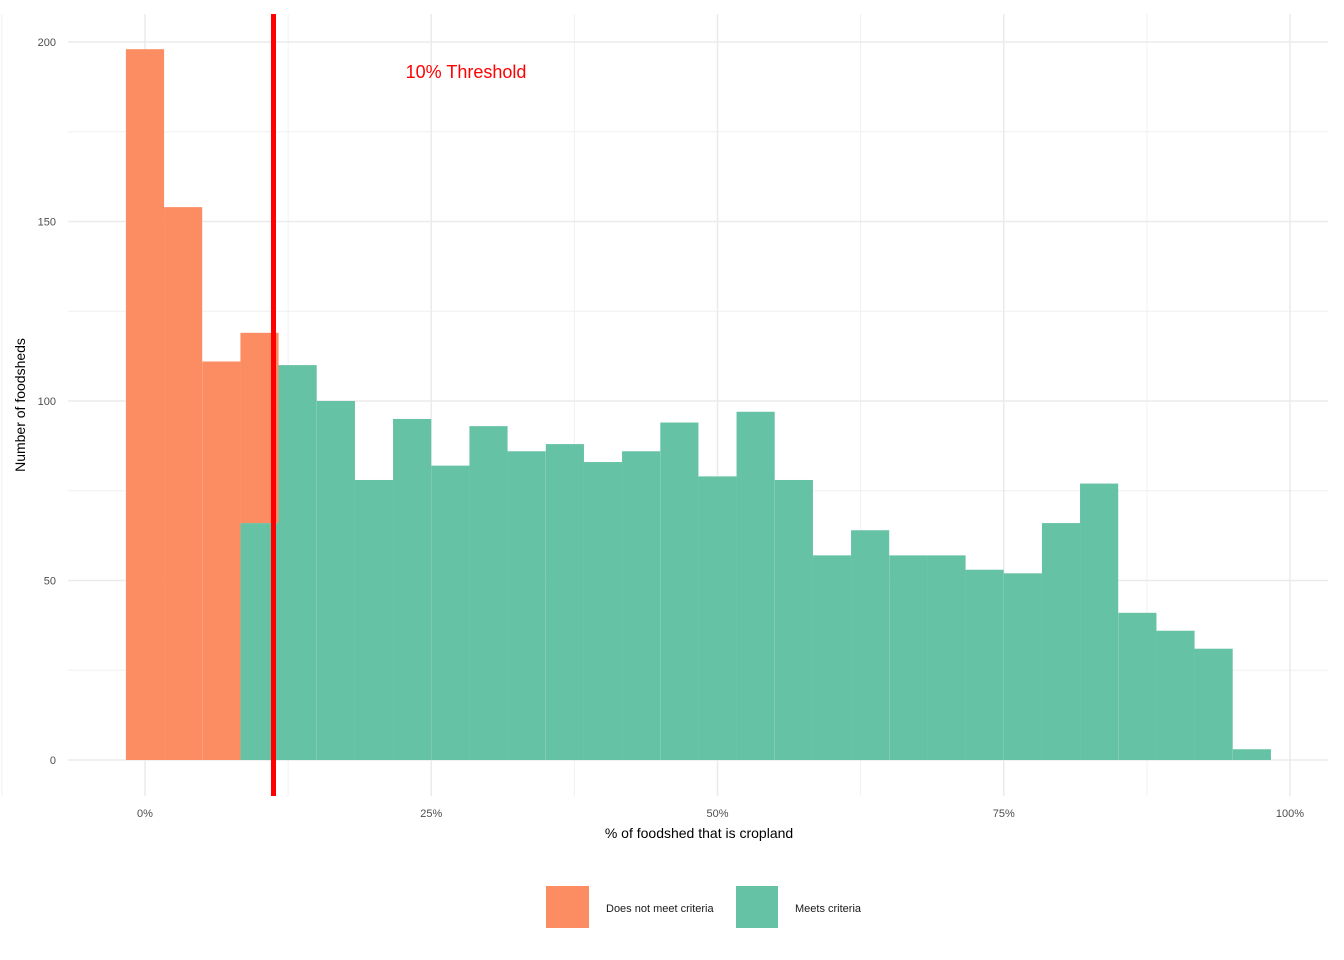  Describe the element at coordinates (466, 72) in the screenshot. I see `threshold-label: 10% Threshold` at that location.